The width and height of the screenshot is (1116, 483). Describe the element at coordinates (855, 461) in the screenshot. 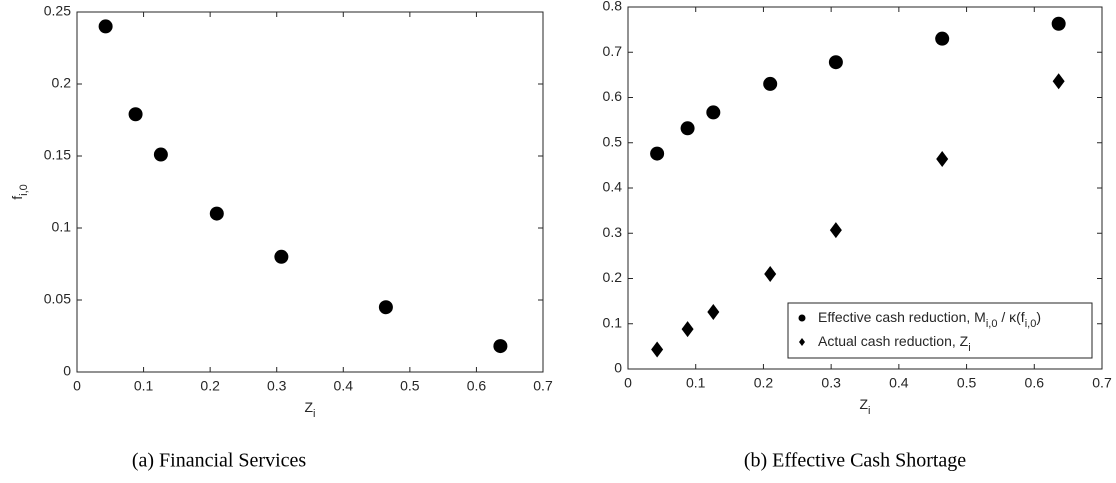

I see `caption: (b) Effective Cash Shortage` at that location.